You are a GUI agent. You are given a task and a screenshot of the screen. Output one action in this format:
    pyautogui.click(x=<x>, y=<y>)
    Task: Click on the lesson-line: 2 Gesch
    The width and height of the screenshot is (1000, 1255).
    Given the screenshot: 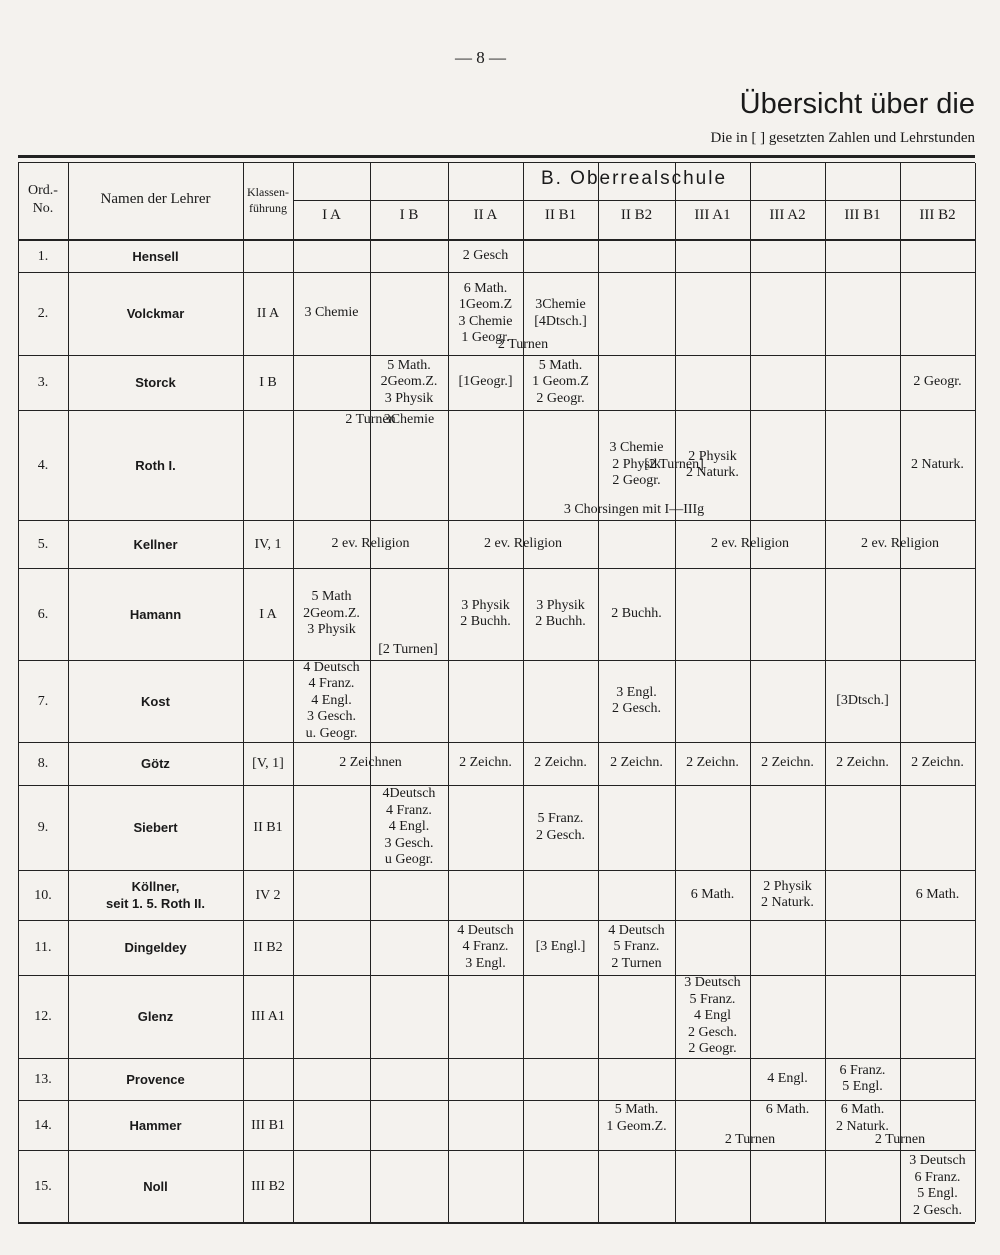 What is the action you would take?
    pyautogui.click(x=485, y=255)
    